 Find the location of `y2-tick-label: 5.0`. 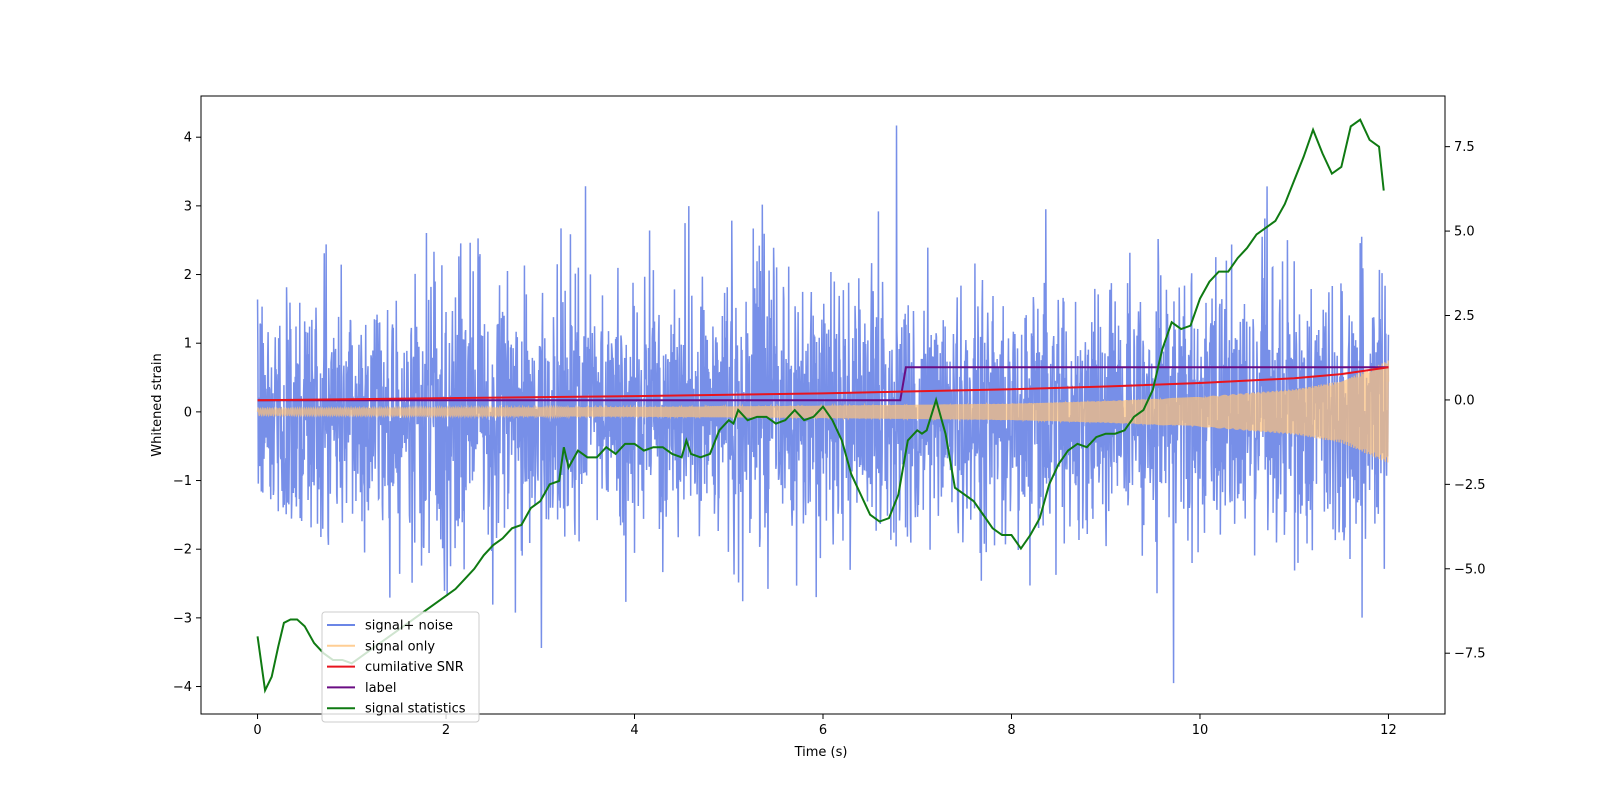

y2-tick-label: 5.0 is located at coordinates (1464, 232).